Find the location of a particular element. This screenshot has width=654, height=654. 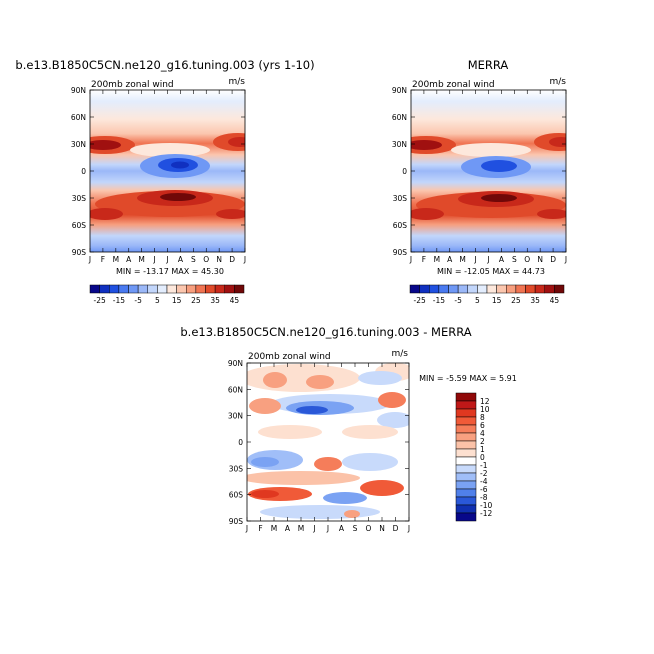

panel3-units: m/s is located at coordinates (400, 354).